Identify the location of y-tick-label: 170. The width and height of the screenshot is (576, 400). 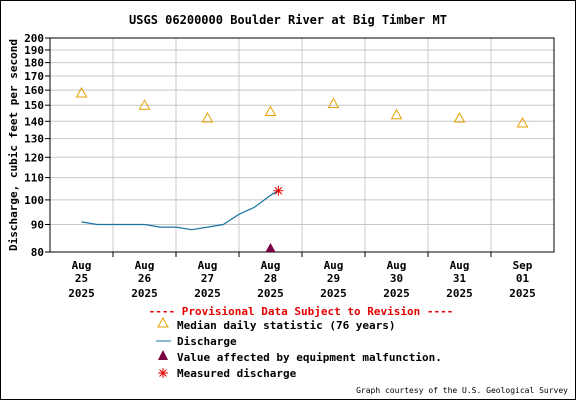
(34, 76).